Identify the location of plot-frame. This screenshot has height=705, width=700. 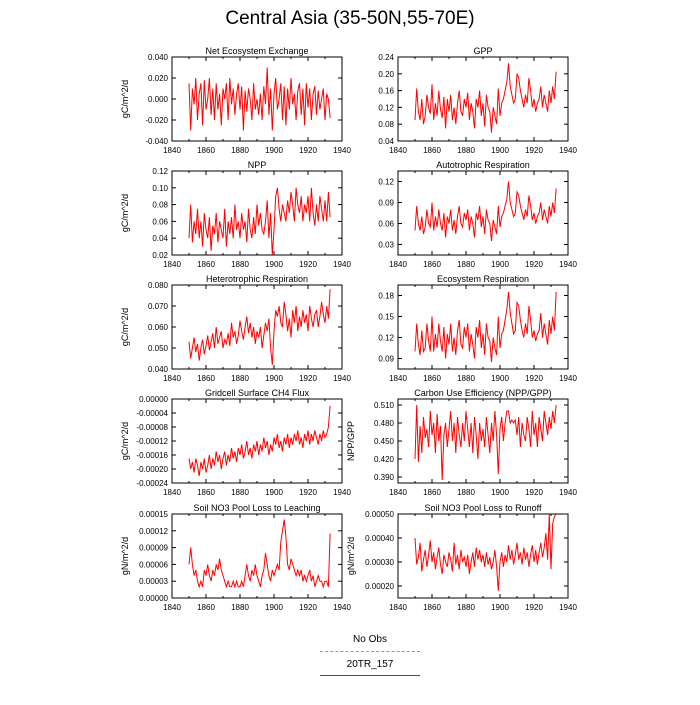
(483, 99).